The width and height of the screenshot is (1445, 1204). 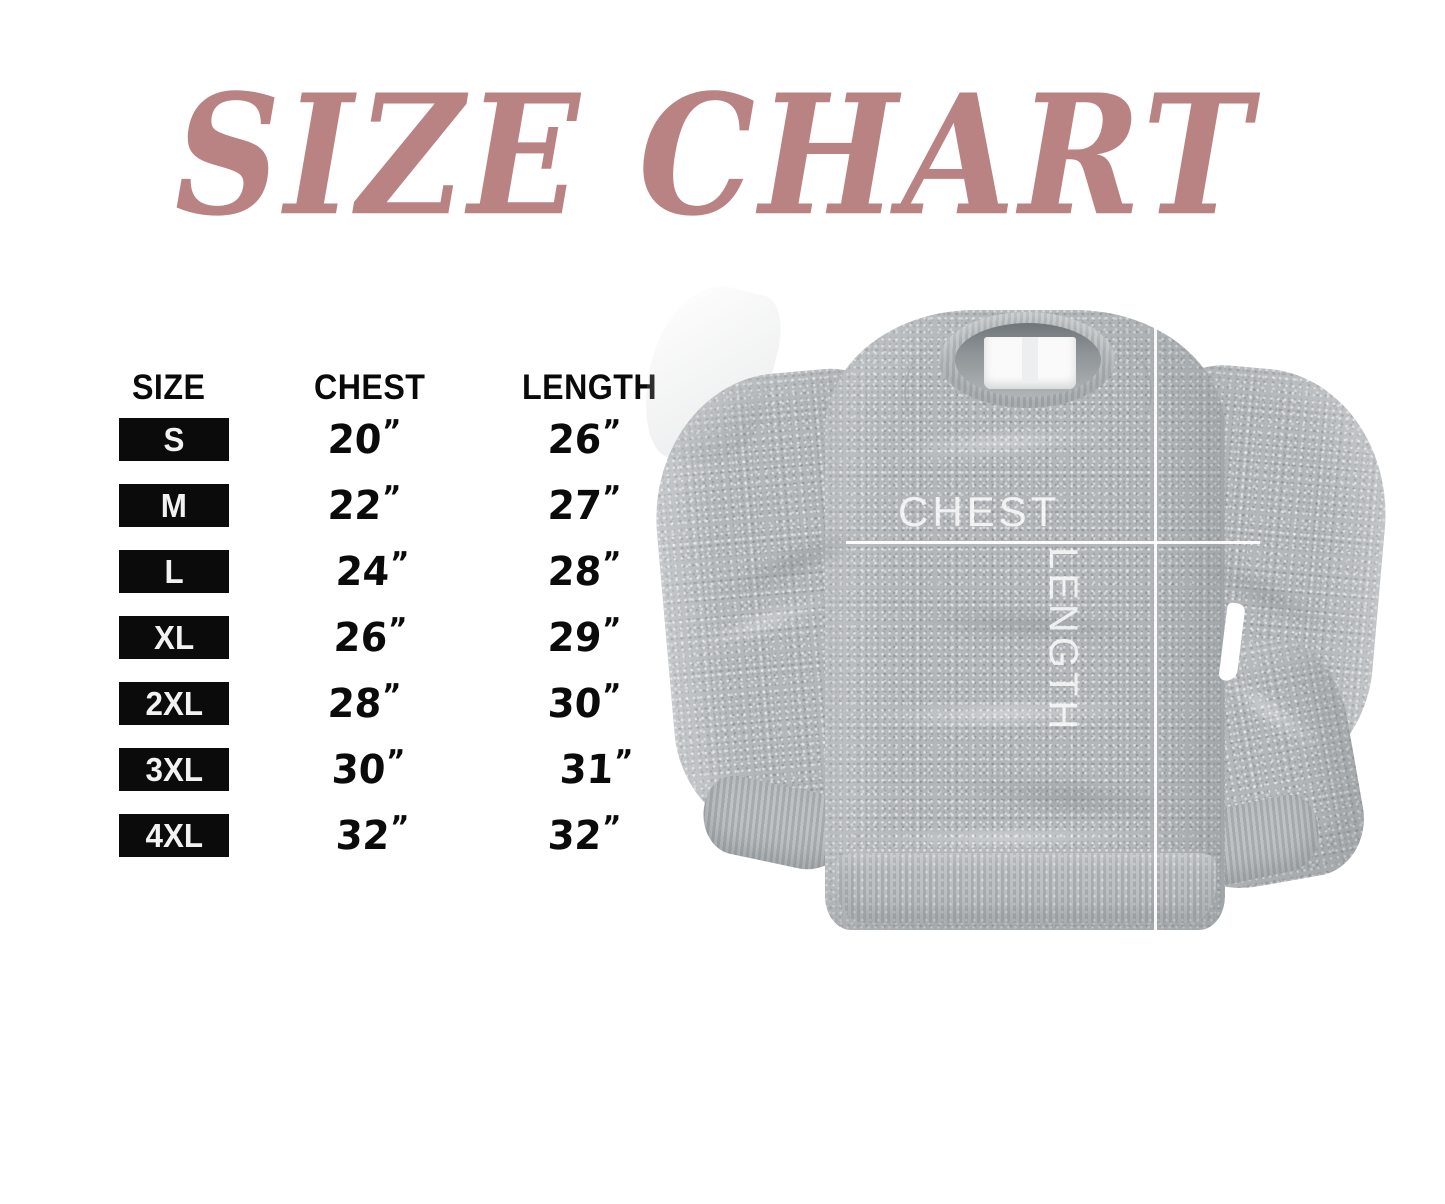 What do you see at coordinates (1025, 620) in the screenshot?
I see `sweatshirt-body` at bounding box center [1025, 620].